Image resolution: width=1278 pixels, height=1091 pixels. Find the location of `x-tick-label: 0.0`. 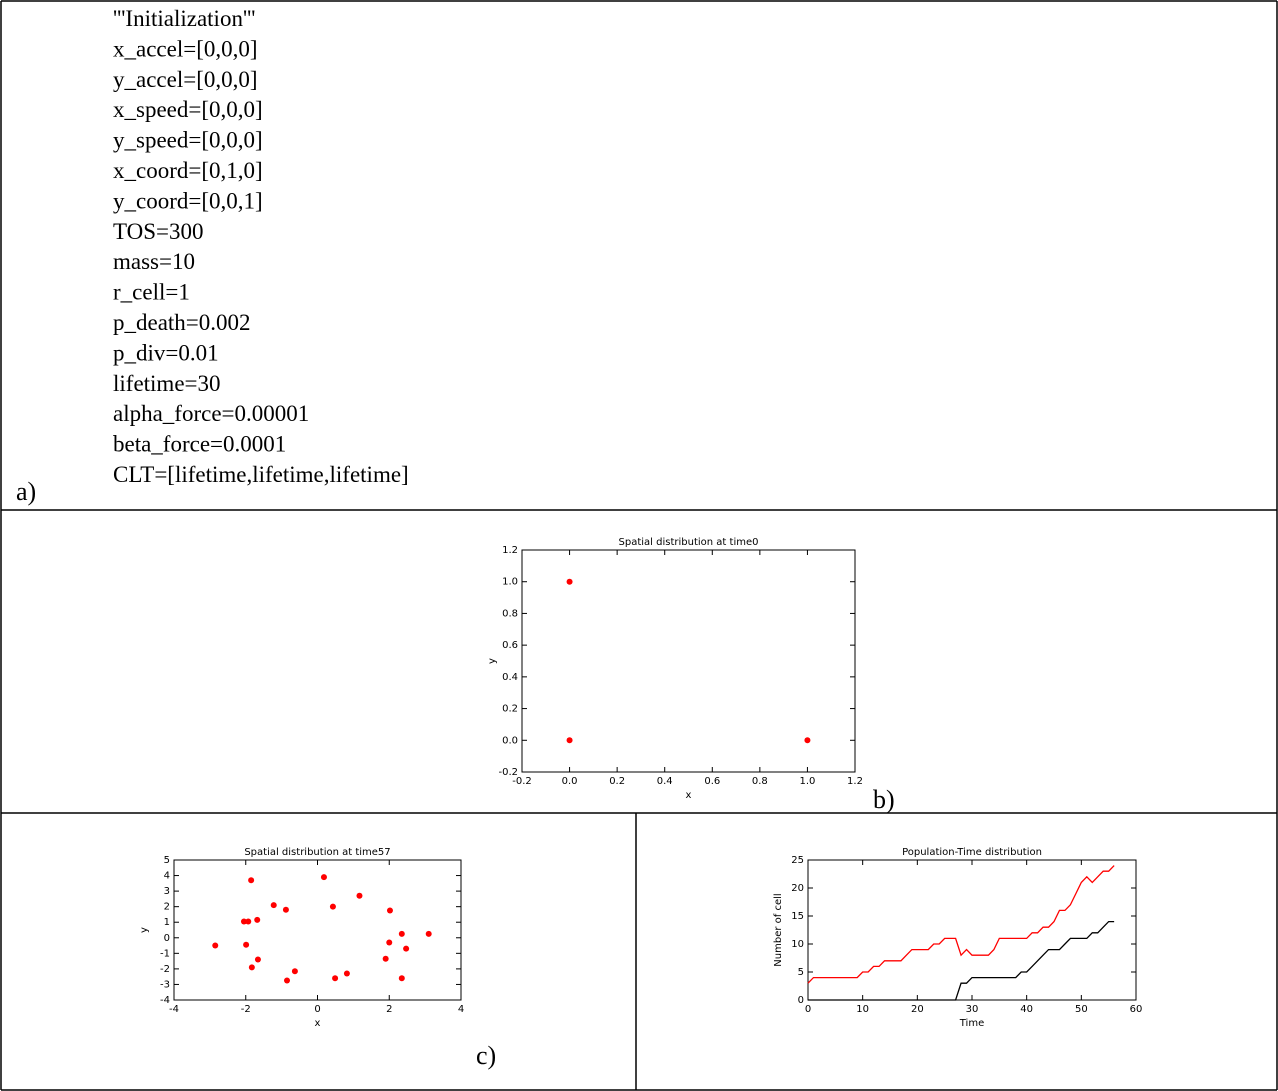

x-tick-label: 0.0 is located at coordinates (570, 781).